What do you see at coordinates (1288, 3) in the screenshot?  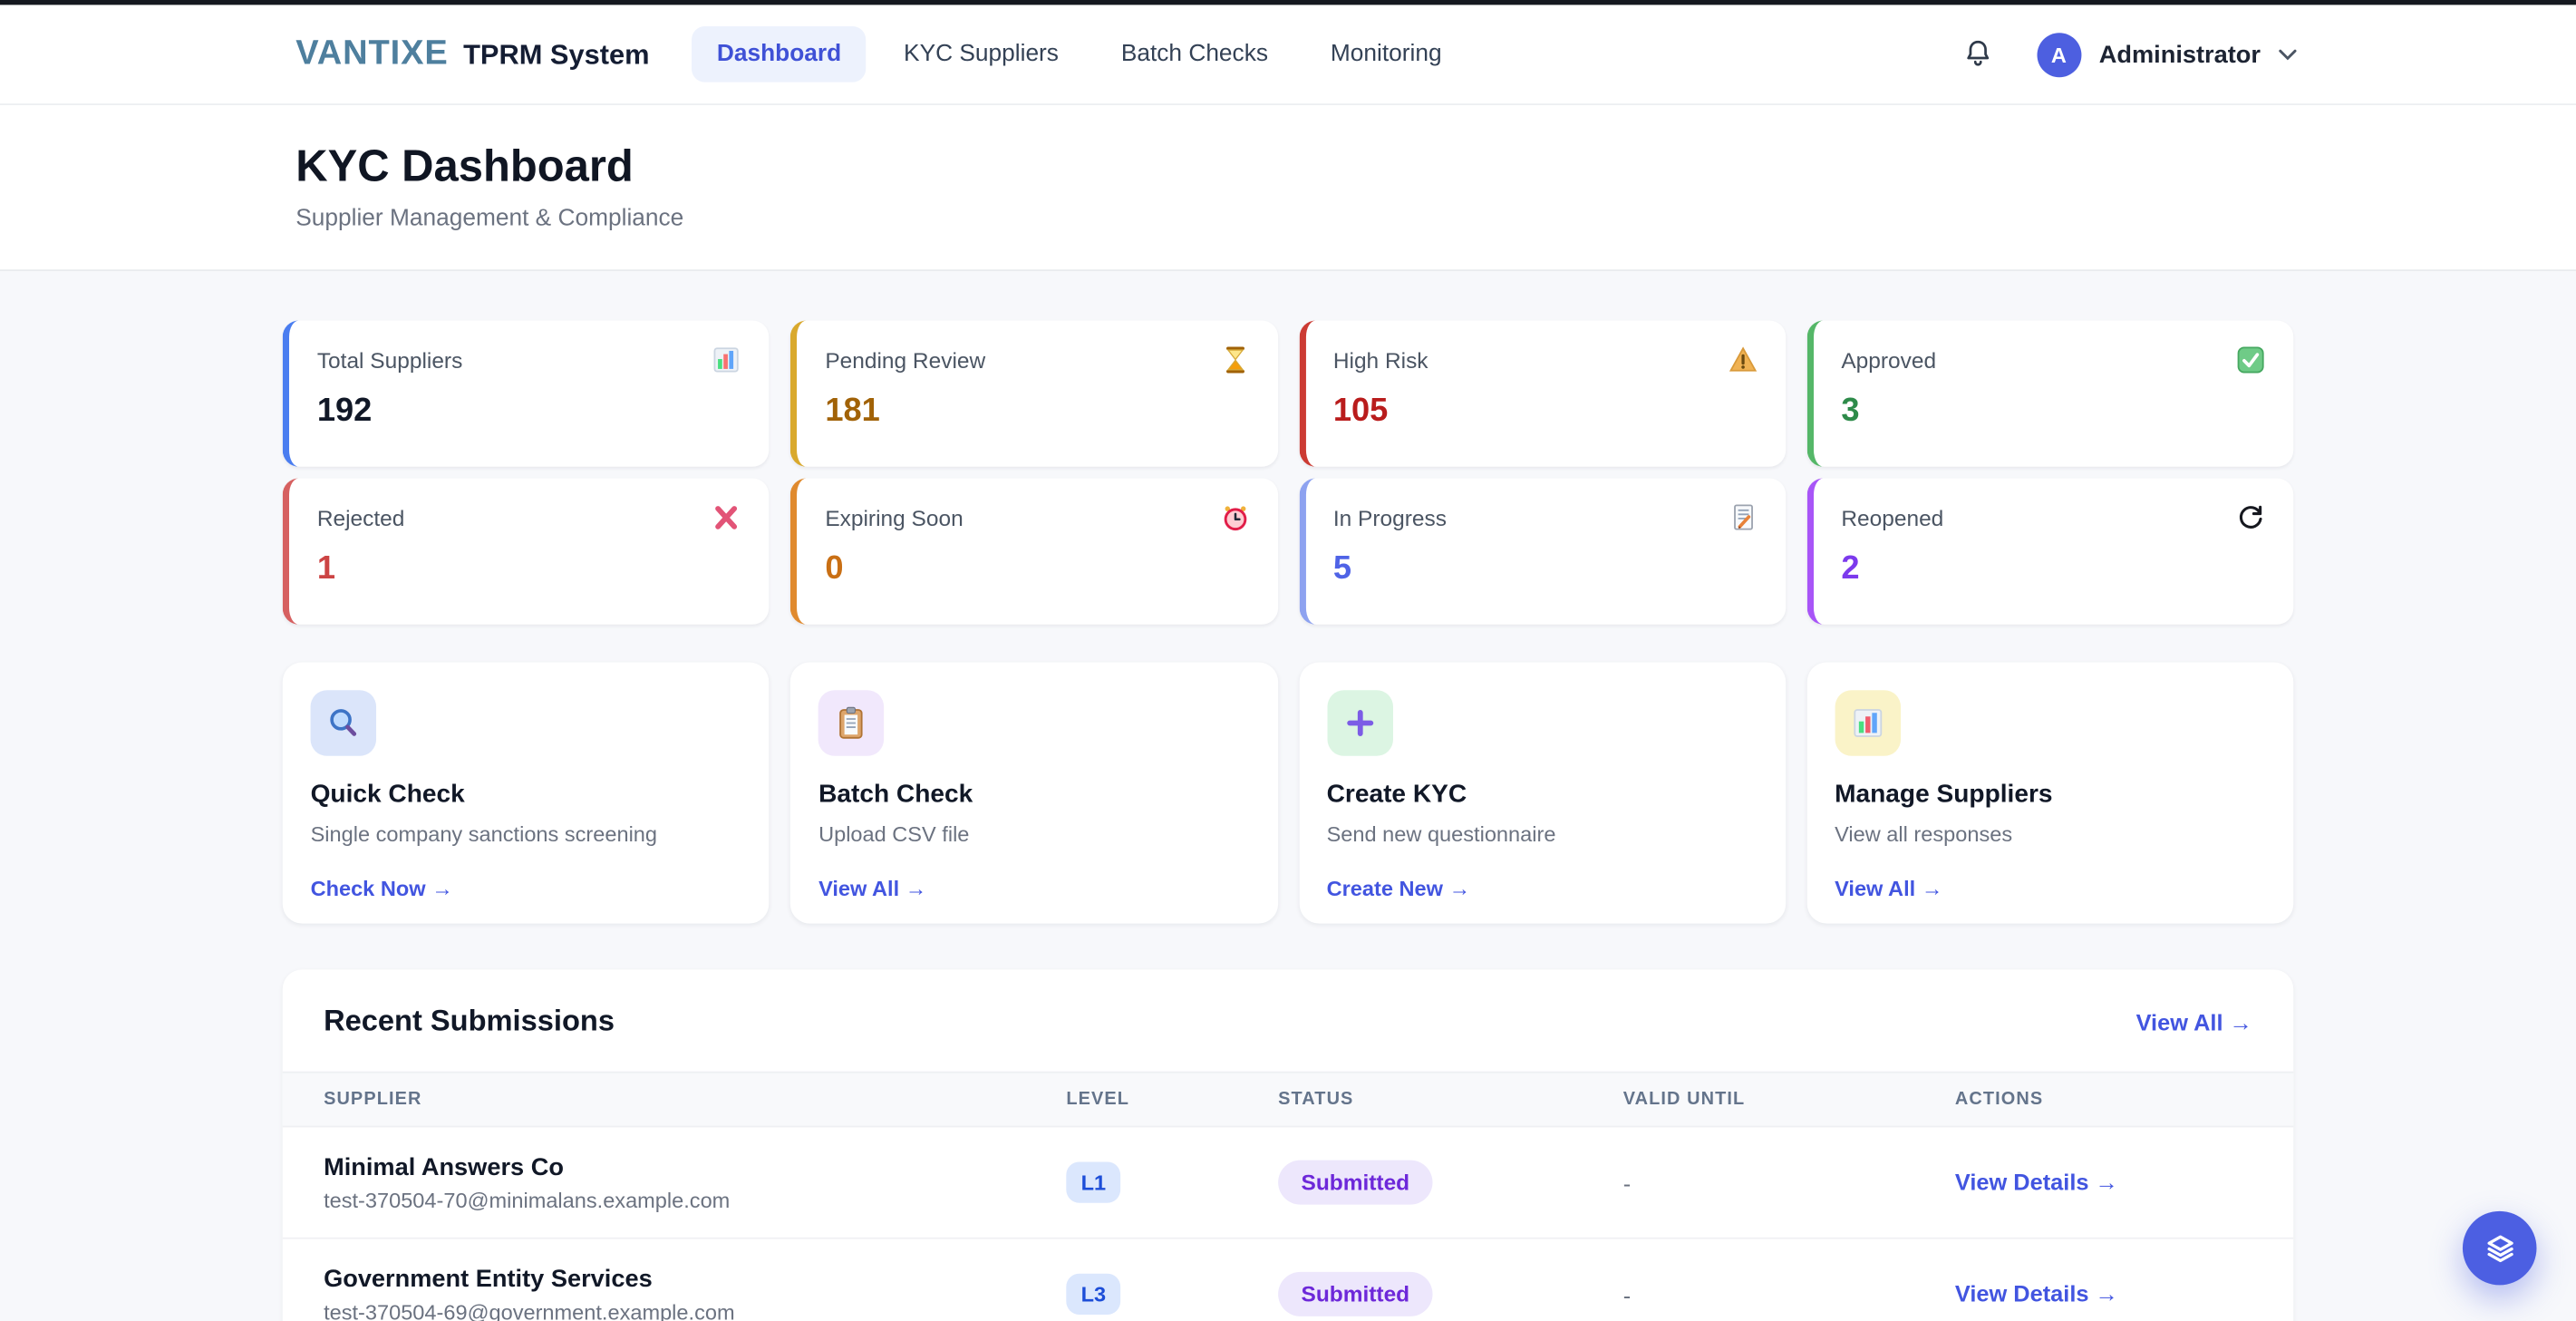 I see `top-strip` at bounding box center [1288, 3].